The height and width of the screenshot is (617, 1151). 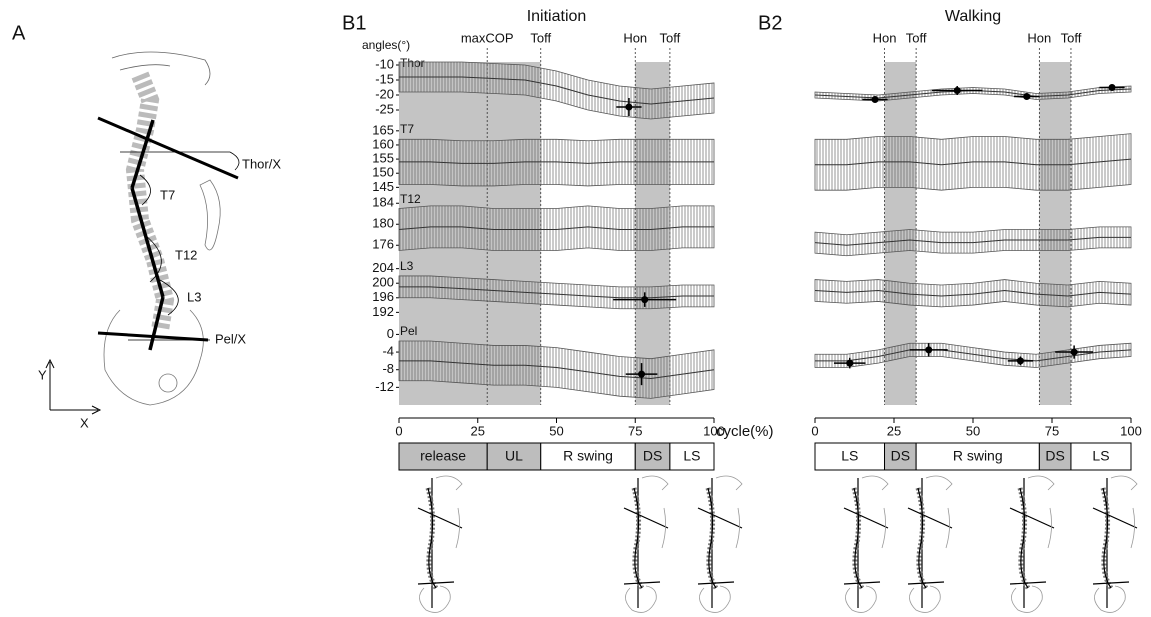 I want to click on y-tick-label: 196, so click(x=383, y=296).